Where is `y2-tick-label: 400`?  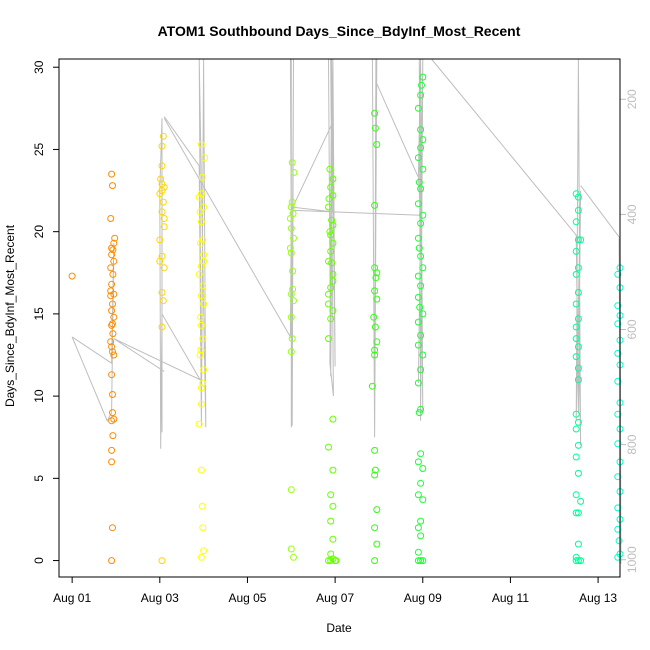
y2-tick-label: 400 is located at coordinates (632, 214).